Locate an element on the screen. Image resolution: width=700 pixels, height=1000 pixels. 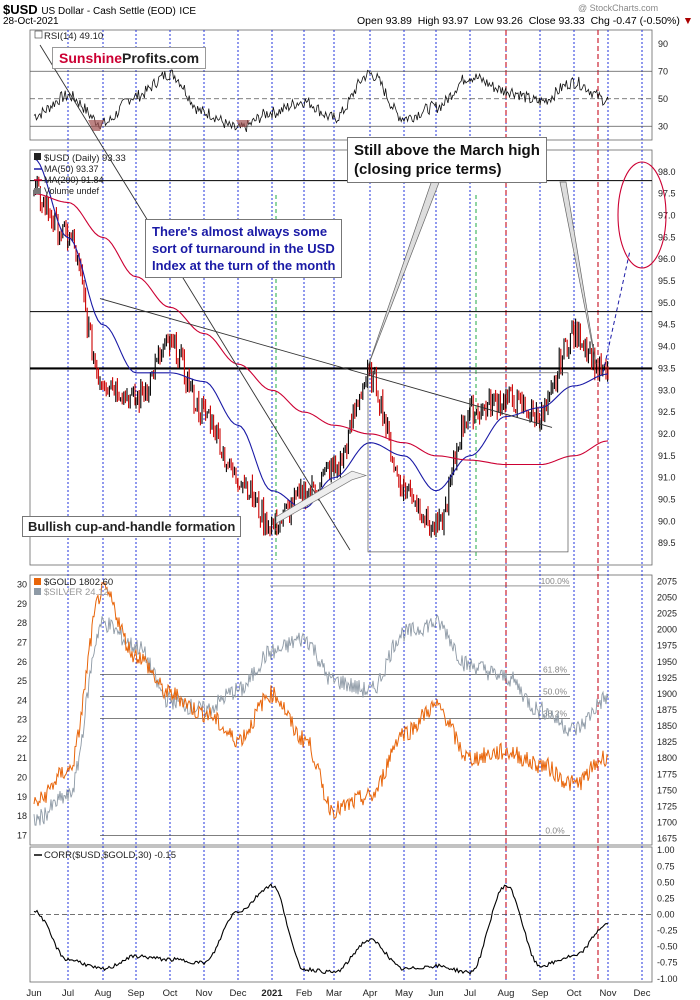
x-tick-label: Mar is located at coordinates (334, 993).